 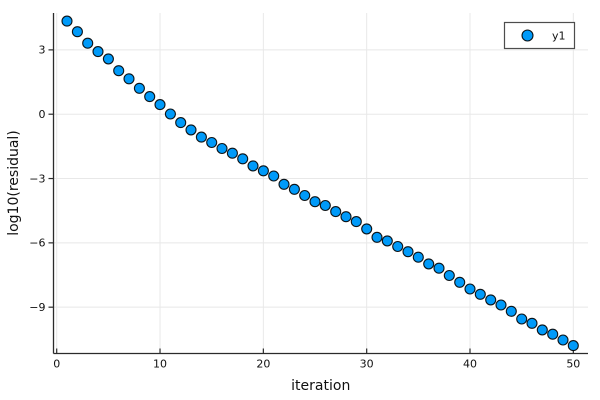 I want to click on y-tick-label: −6, so click(x=37, y=243).